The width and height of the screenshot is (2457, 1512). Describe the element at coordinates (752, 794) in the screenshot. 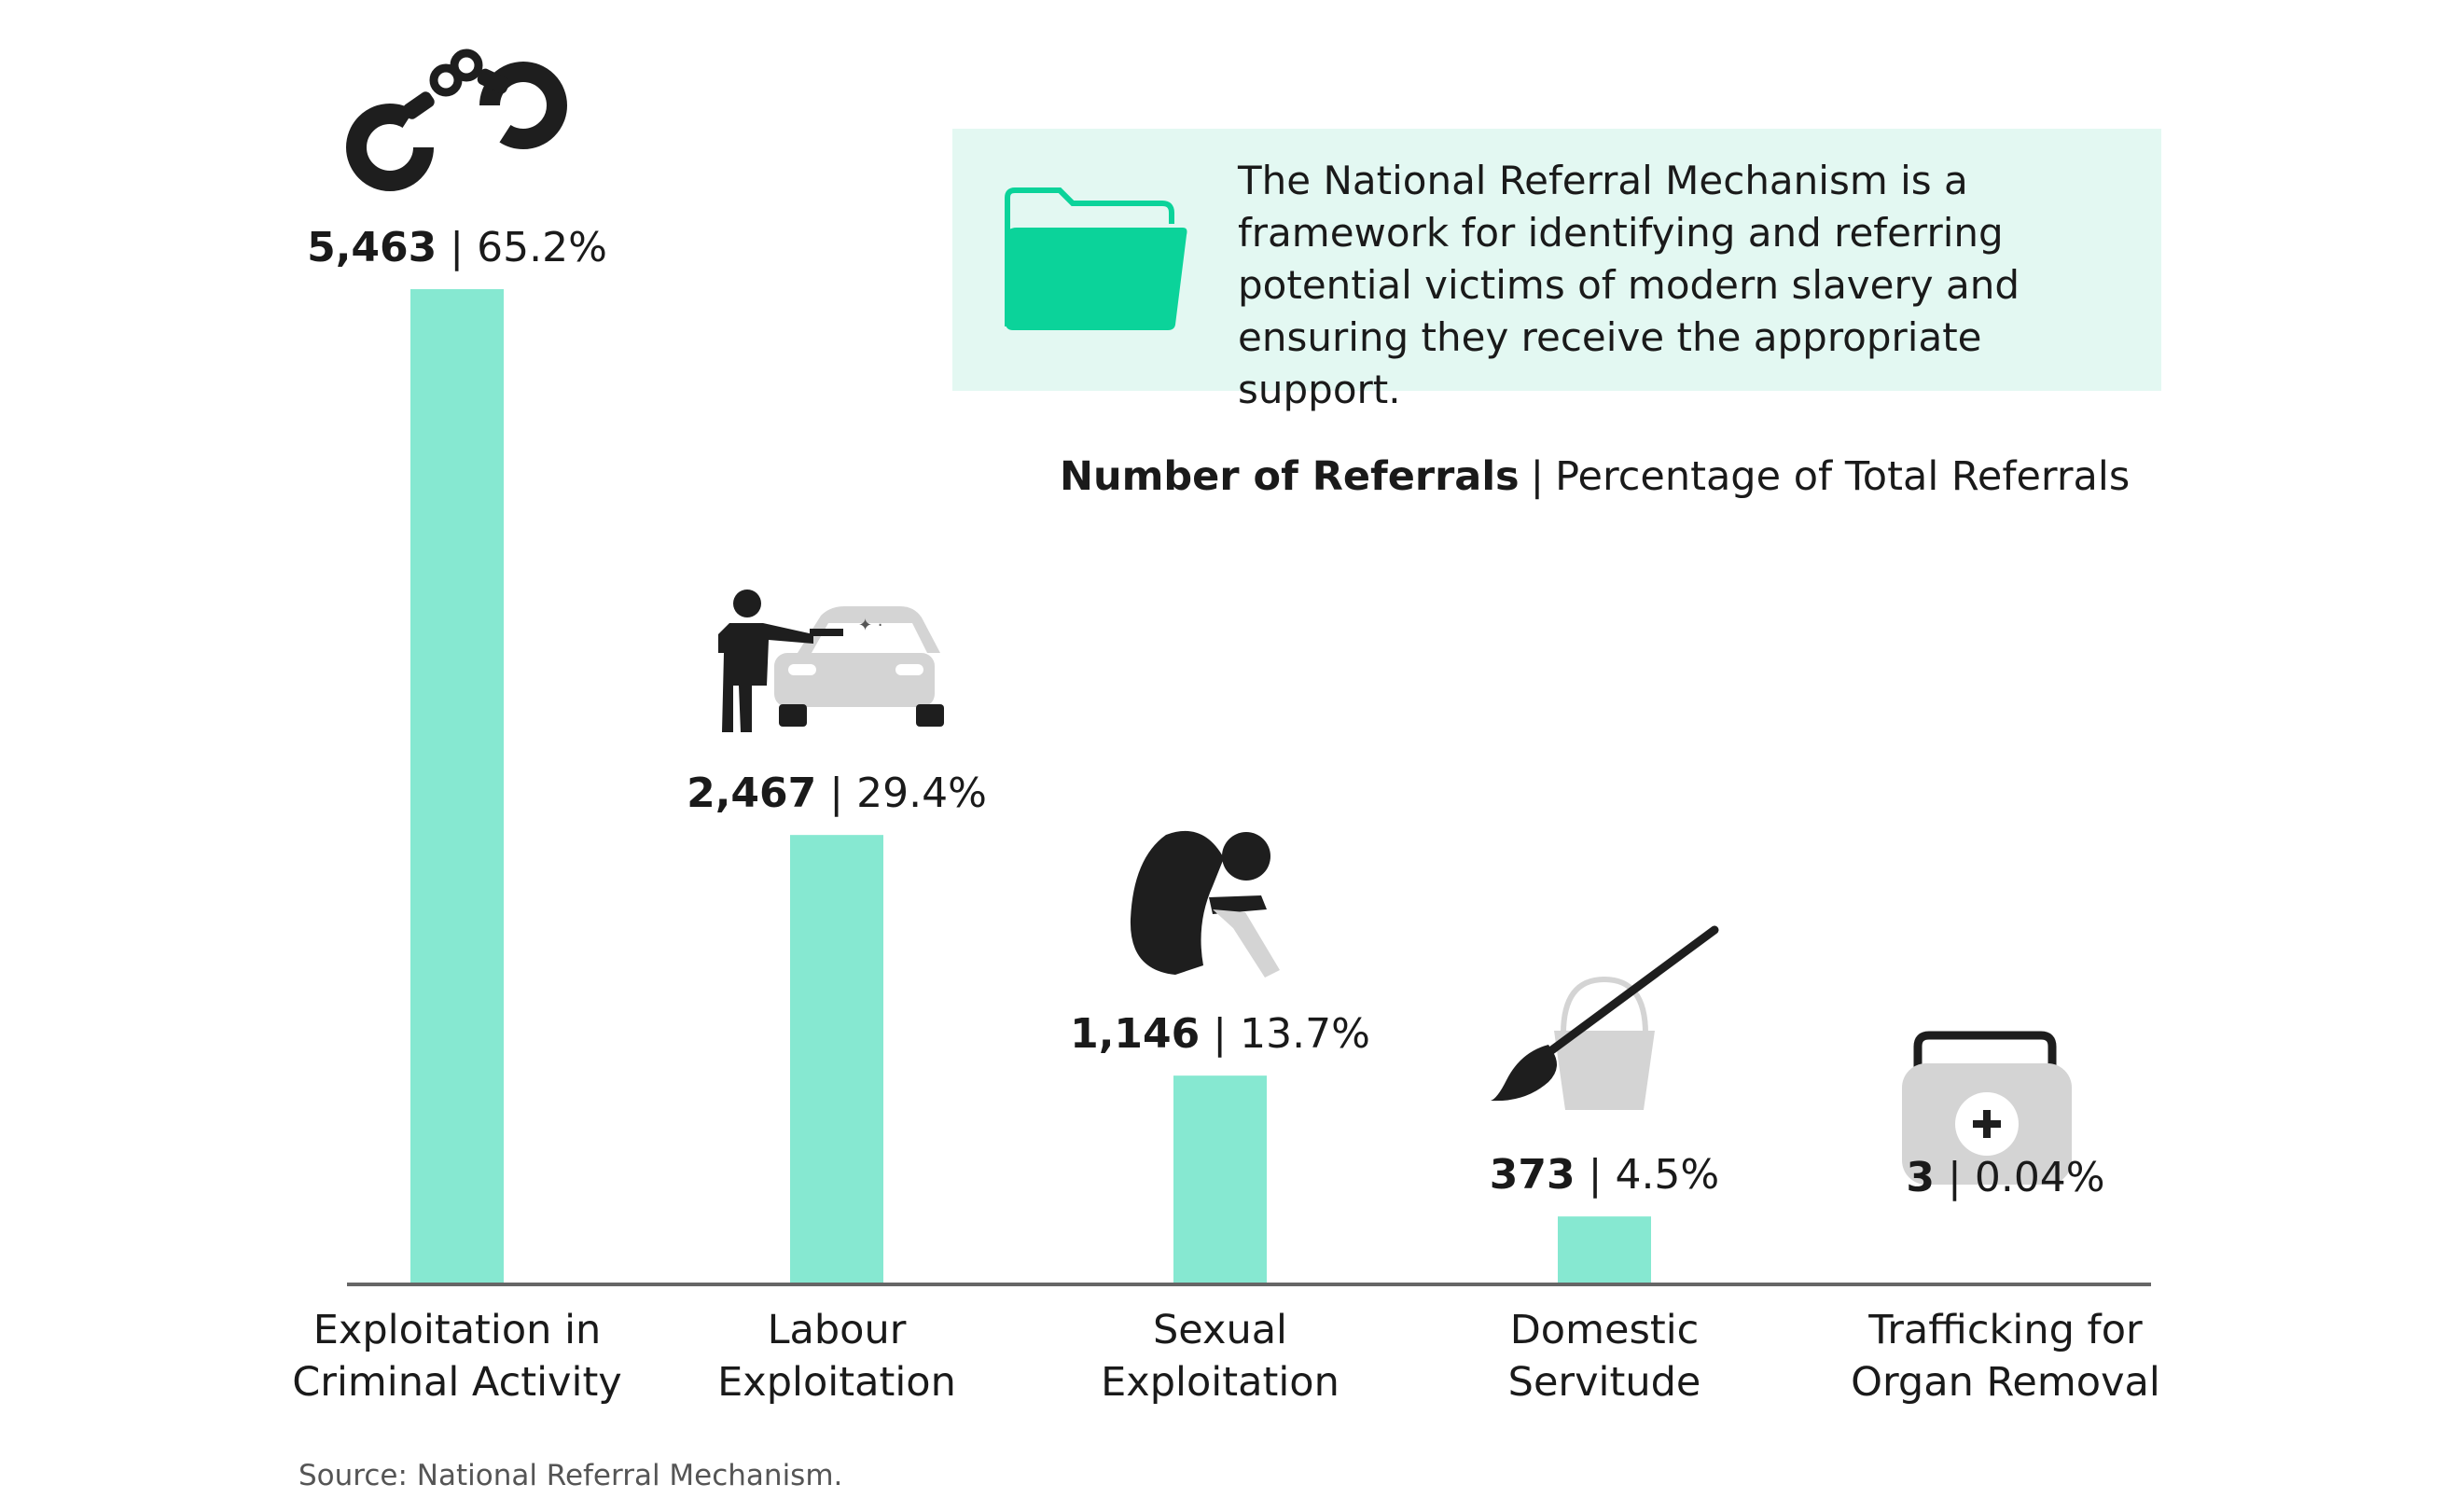

I see `value-number: 2,467` at that location.